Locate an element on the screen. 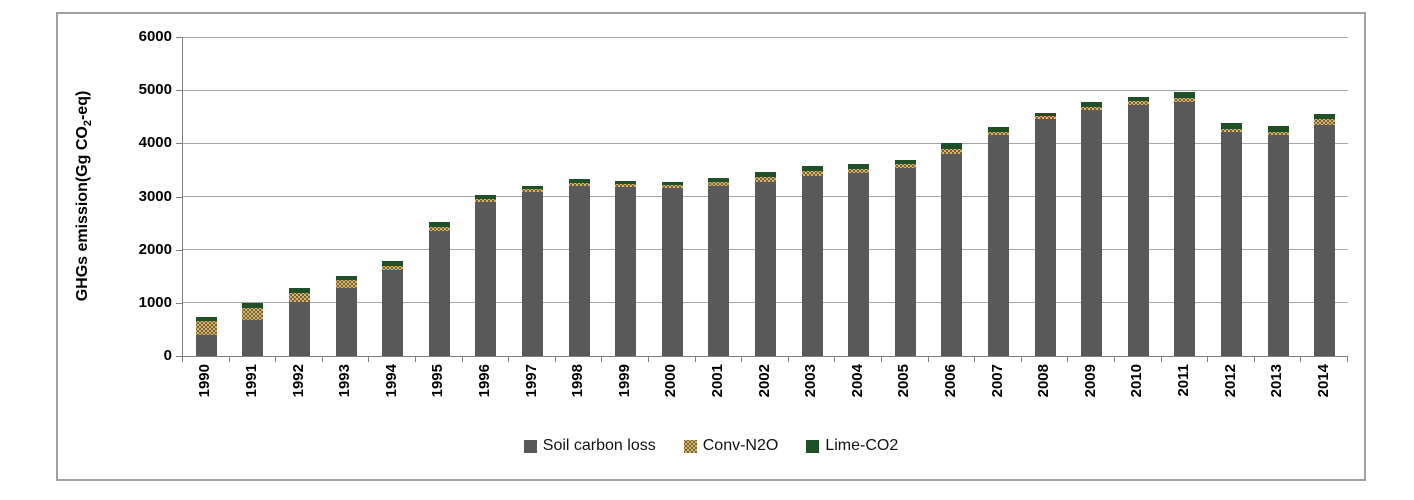 This screenshot has width=1414, height=500. x-tick-label-2009: 2009 is located at coordinates (1090, 381).